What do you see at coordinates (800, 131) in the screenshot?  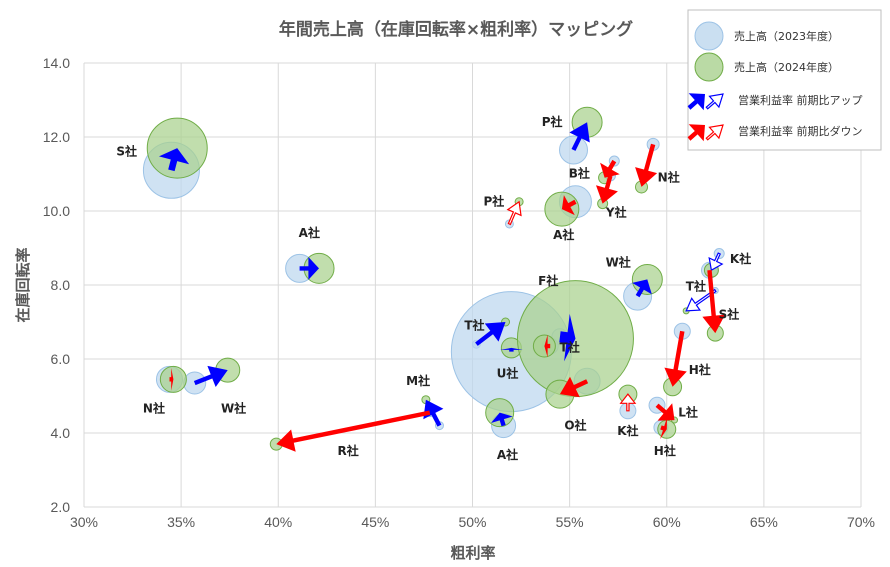 I see `legend-down-label: 営業利益率 前期比ダウン` at bounding box center [800, 131].